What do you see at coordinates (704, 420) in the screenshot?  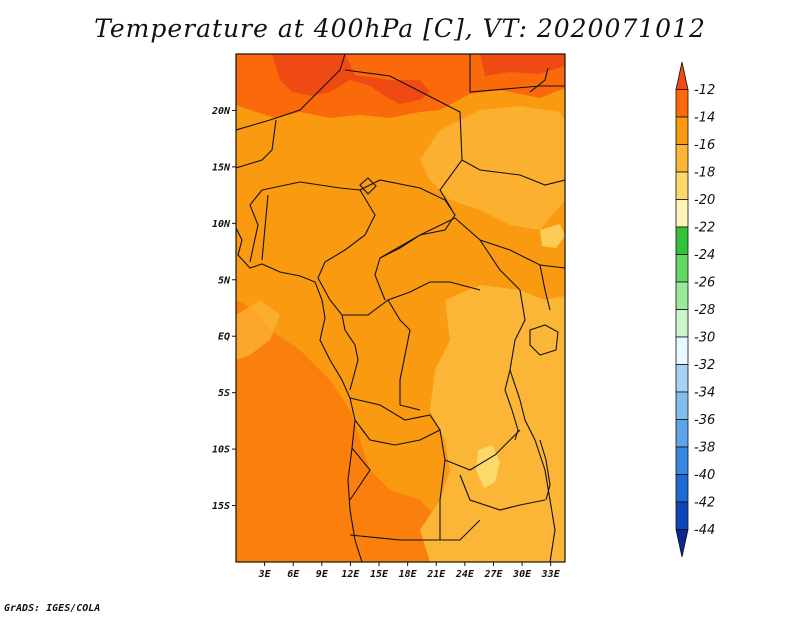 I see `colorbar-level-label: -36` at bounding box center [704, 420].